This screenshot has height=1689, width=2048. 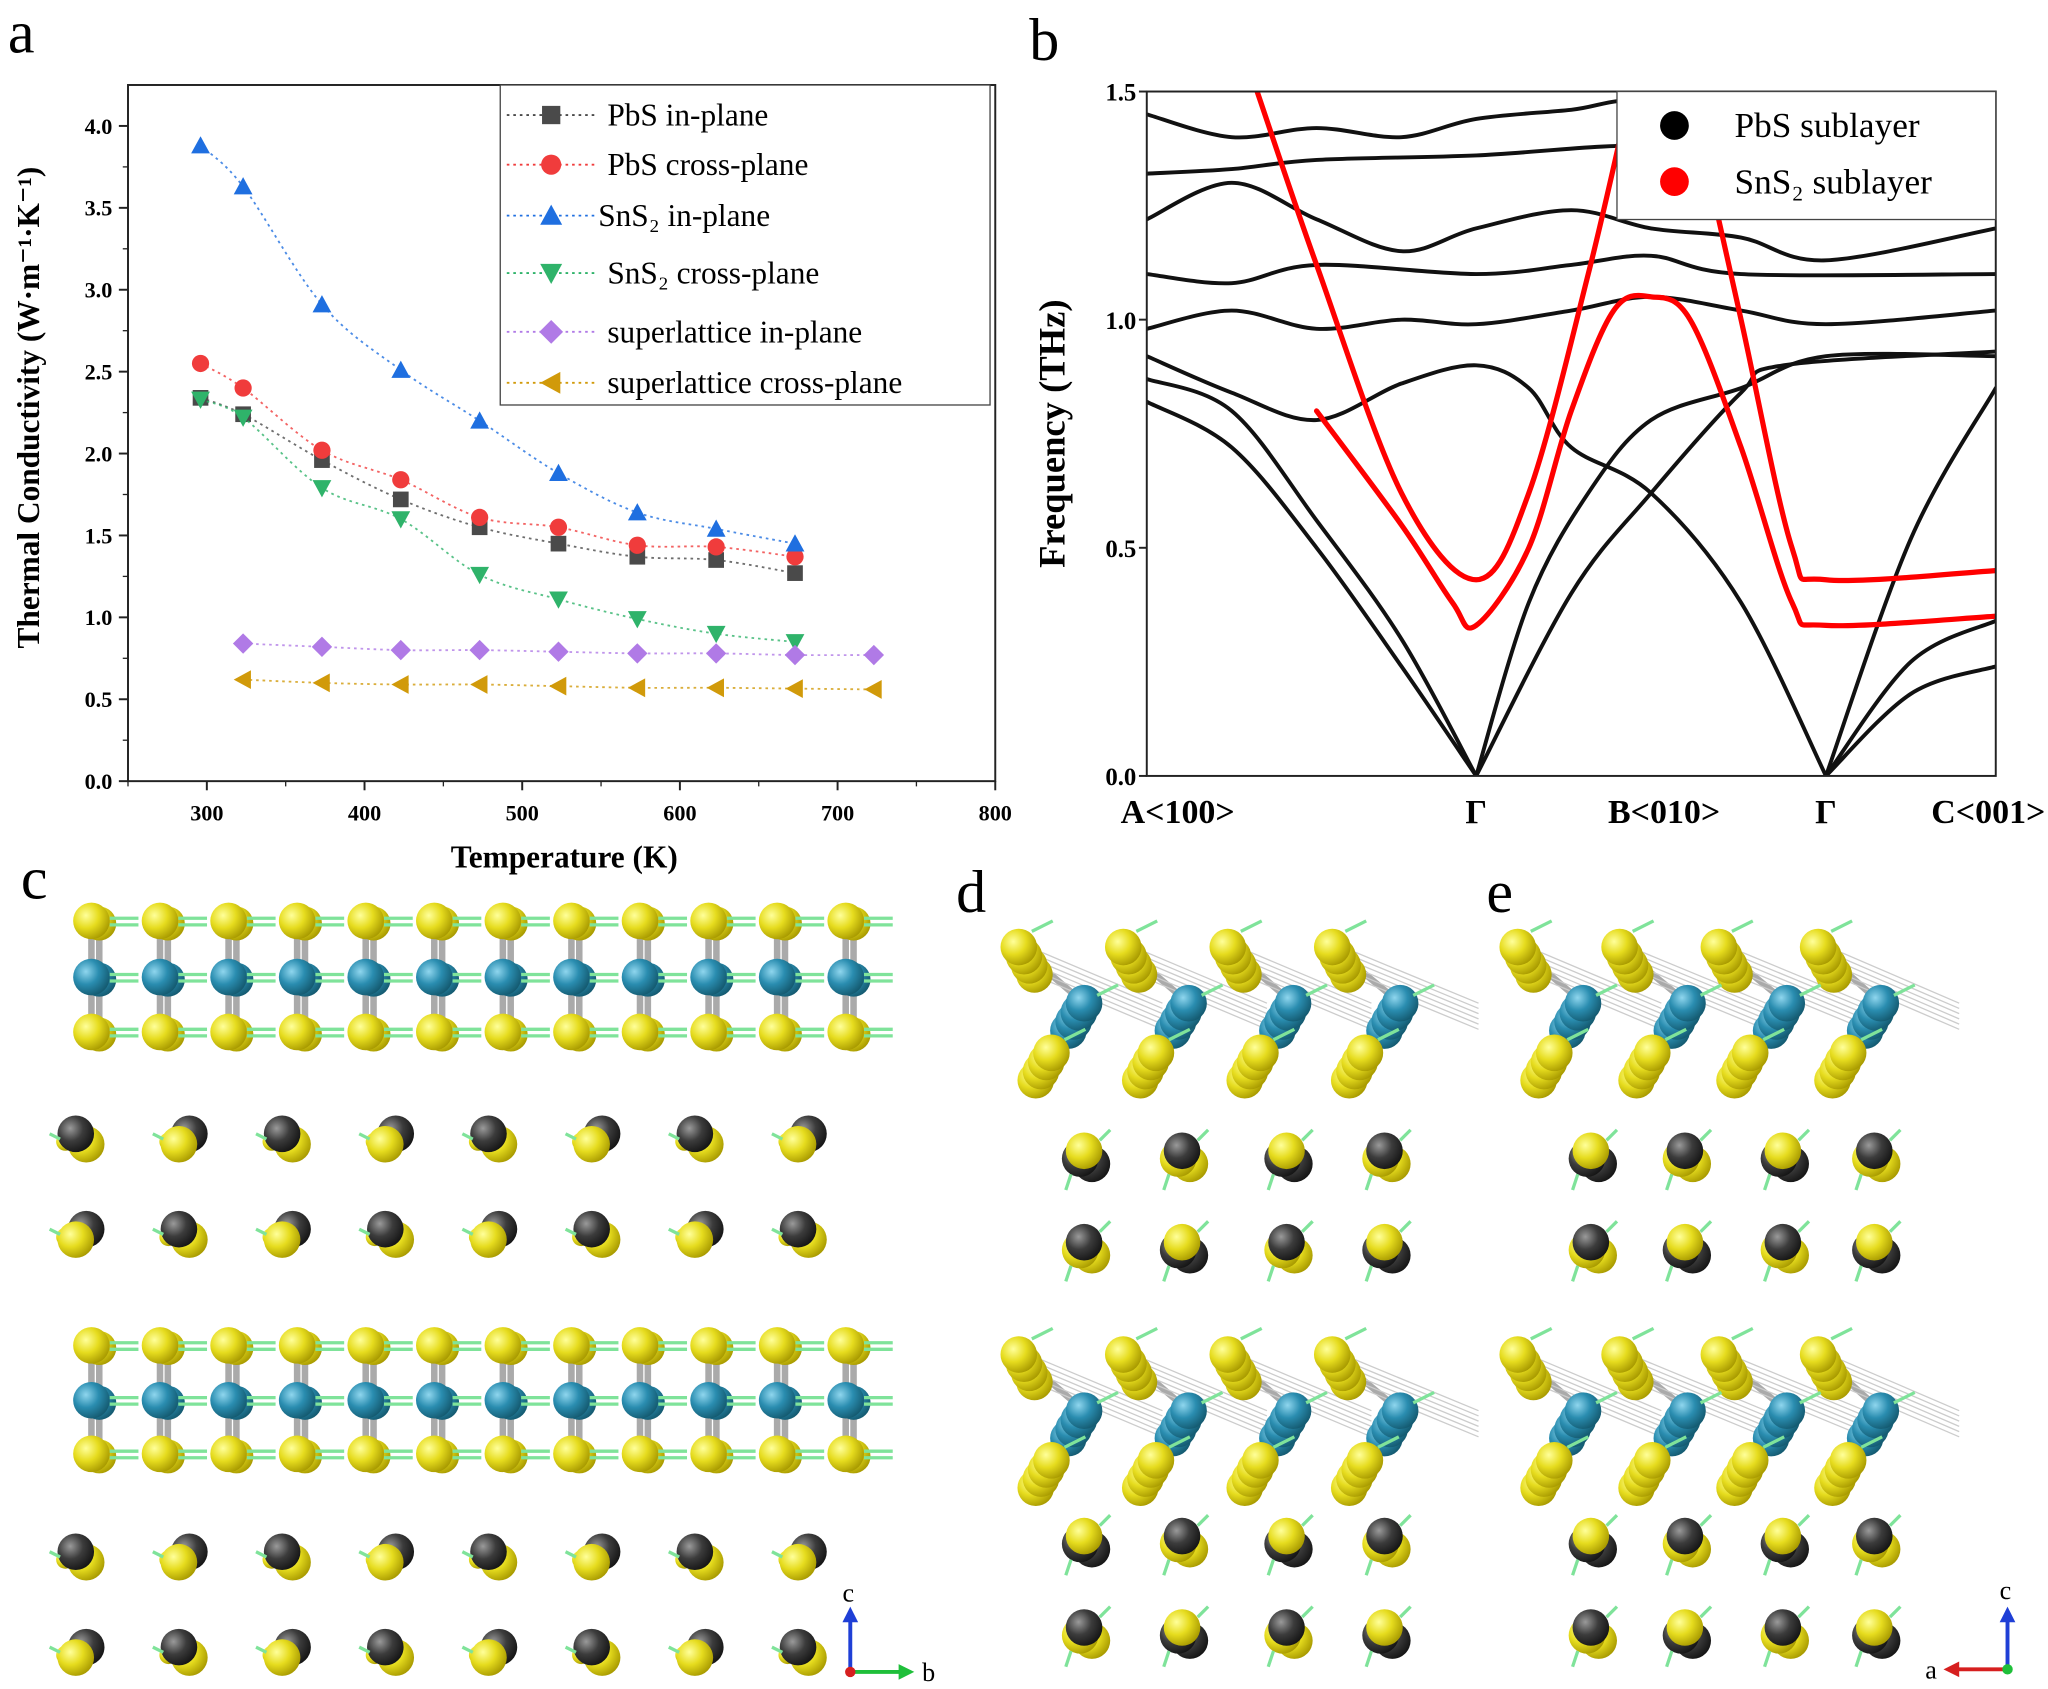 I want to click on square-marker, so click(x=716, y=560).